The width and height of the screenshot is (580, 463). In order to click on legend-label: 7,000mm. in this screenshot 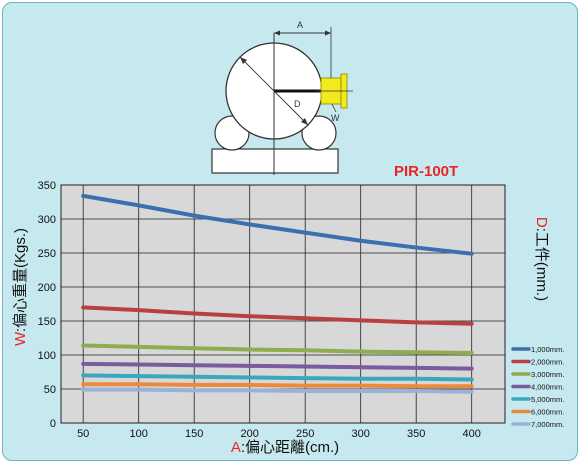, I will do `click(547, 424)`.